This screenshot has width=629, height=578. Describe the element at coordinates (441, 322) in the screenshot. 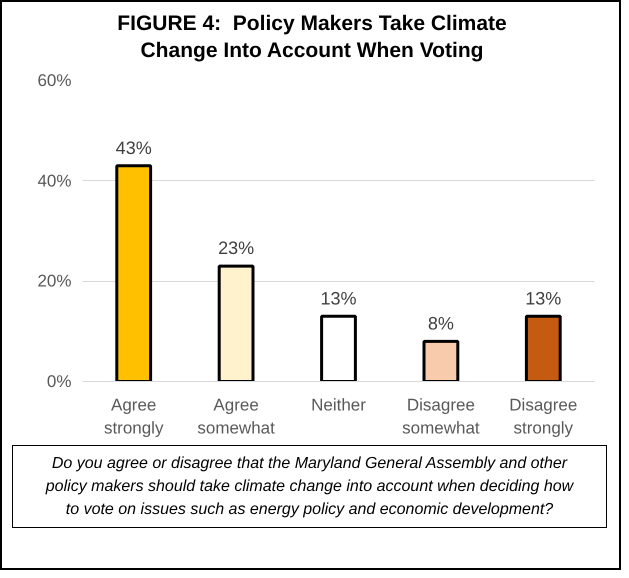

I see `data-label: 8%` at that location.